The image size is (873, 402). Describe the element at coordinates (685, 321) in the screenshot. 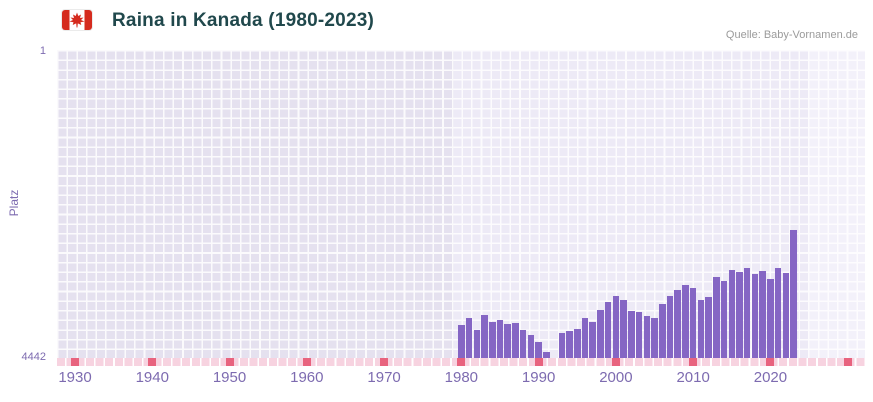

I see `bar-2009` at that location.